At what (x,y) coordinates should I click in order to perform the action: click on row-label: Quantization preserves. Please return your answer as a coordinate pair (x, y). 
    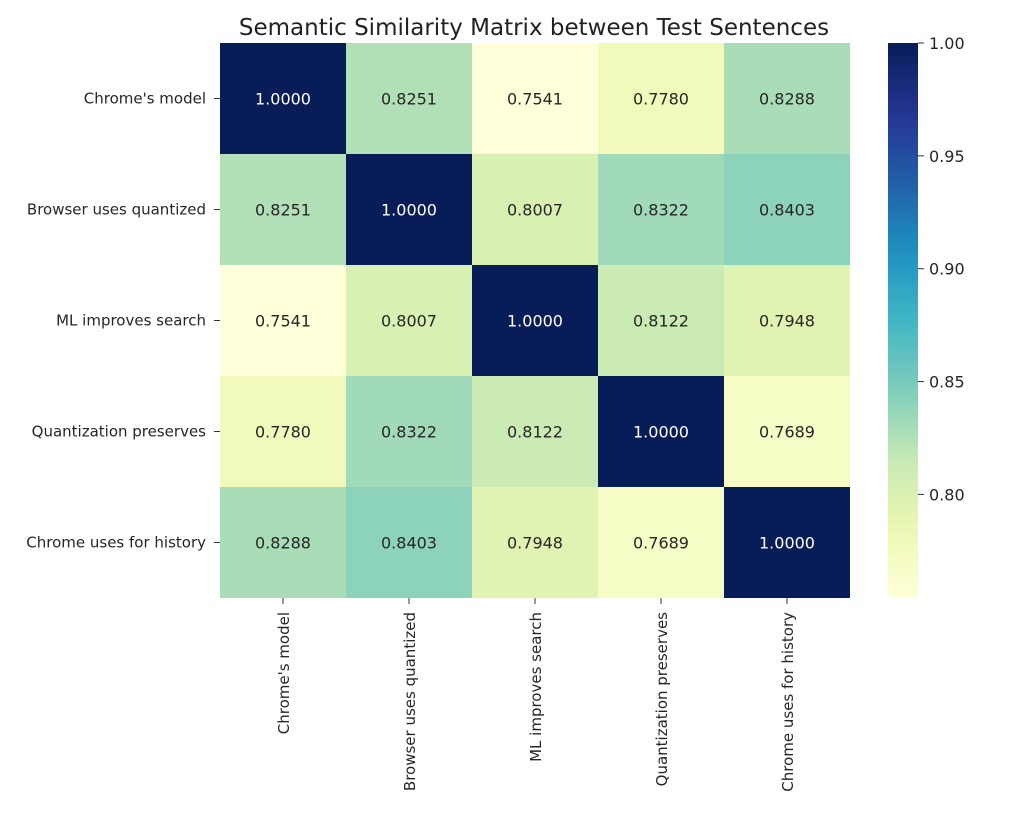
    Looking at the image, I should click on (119, 432).